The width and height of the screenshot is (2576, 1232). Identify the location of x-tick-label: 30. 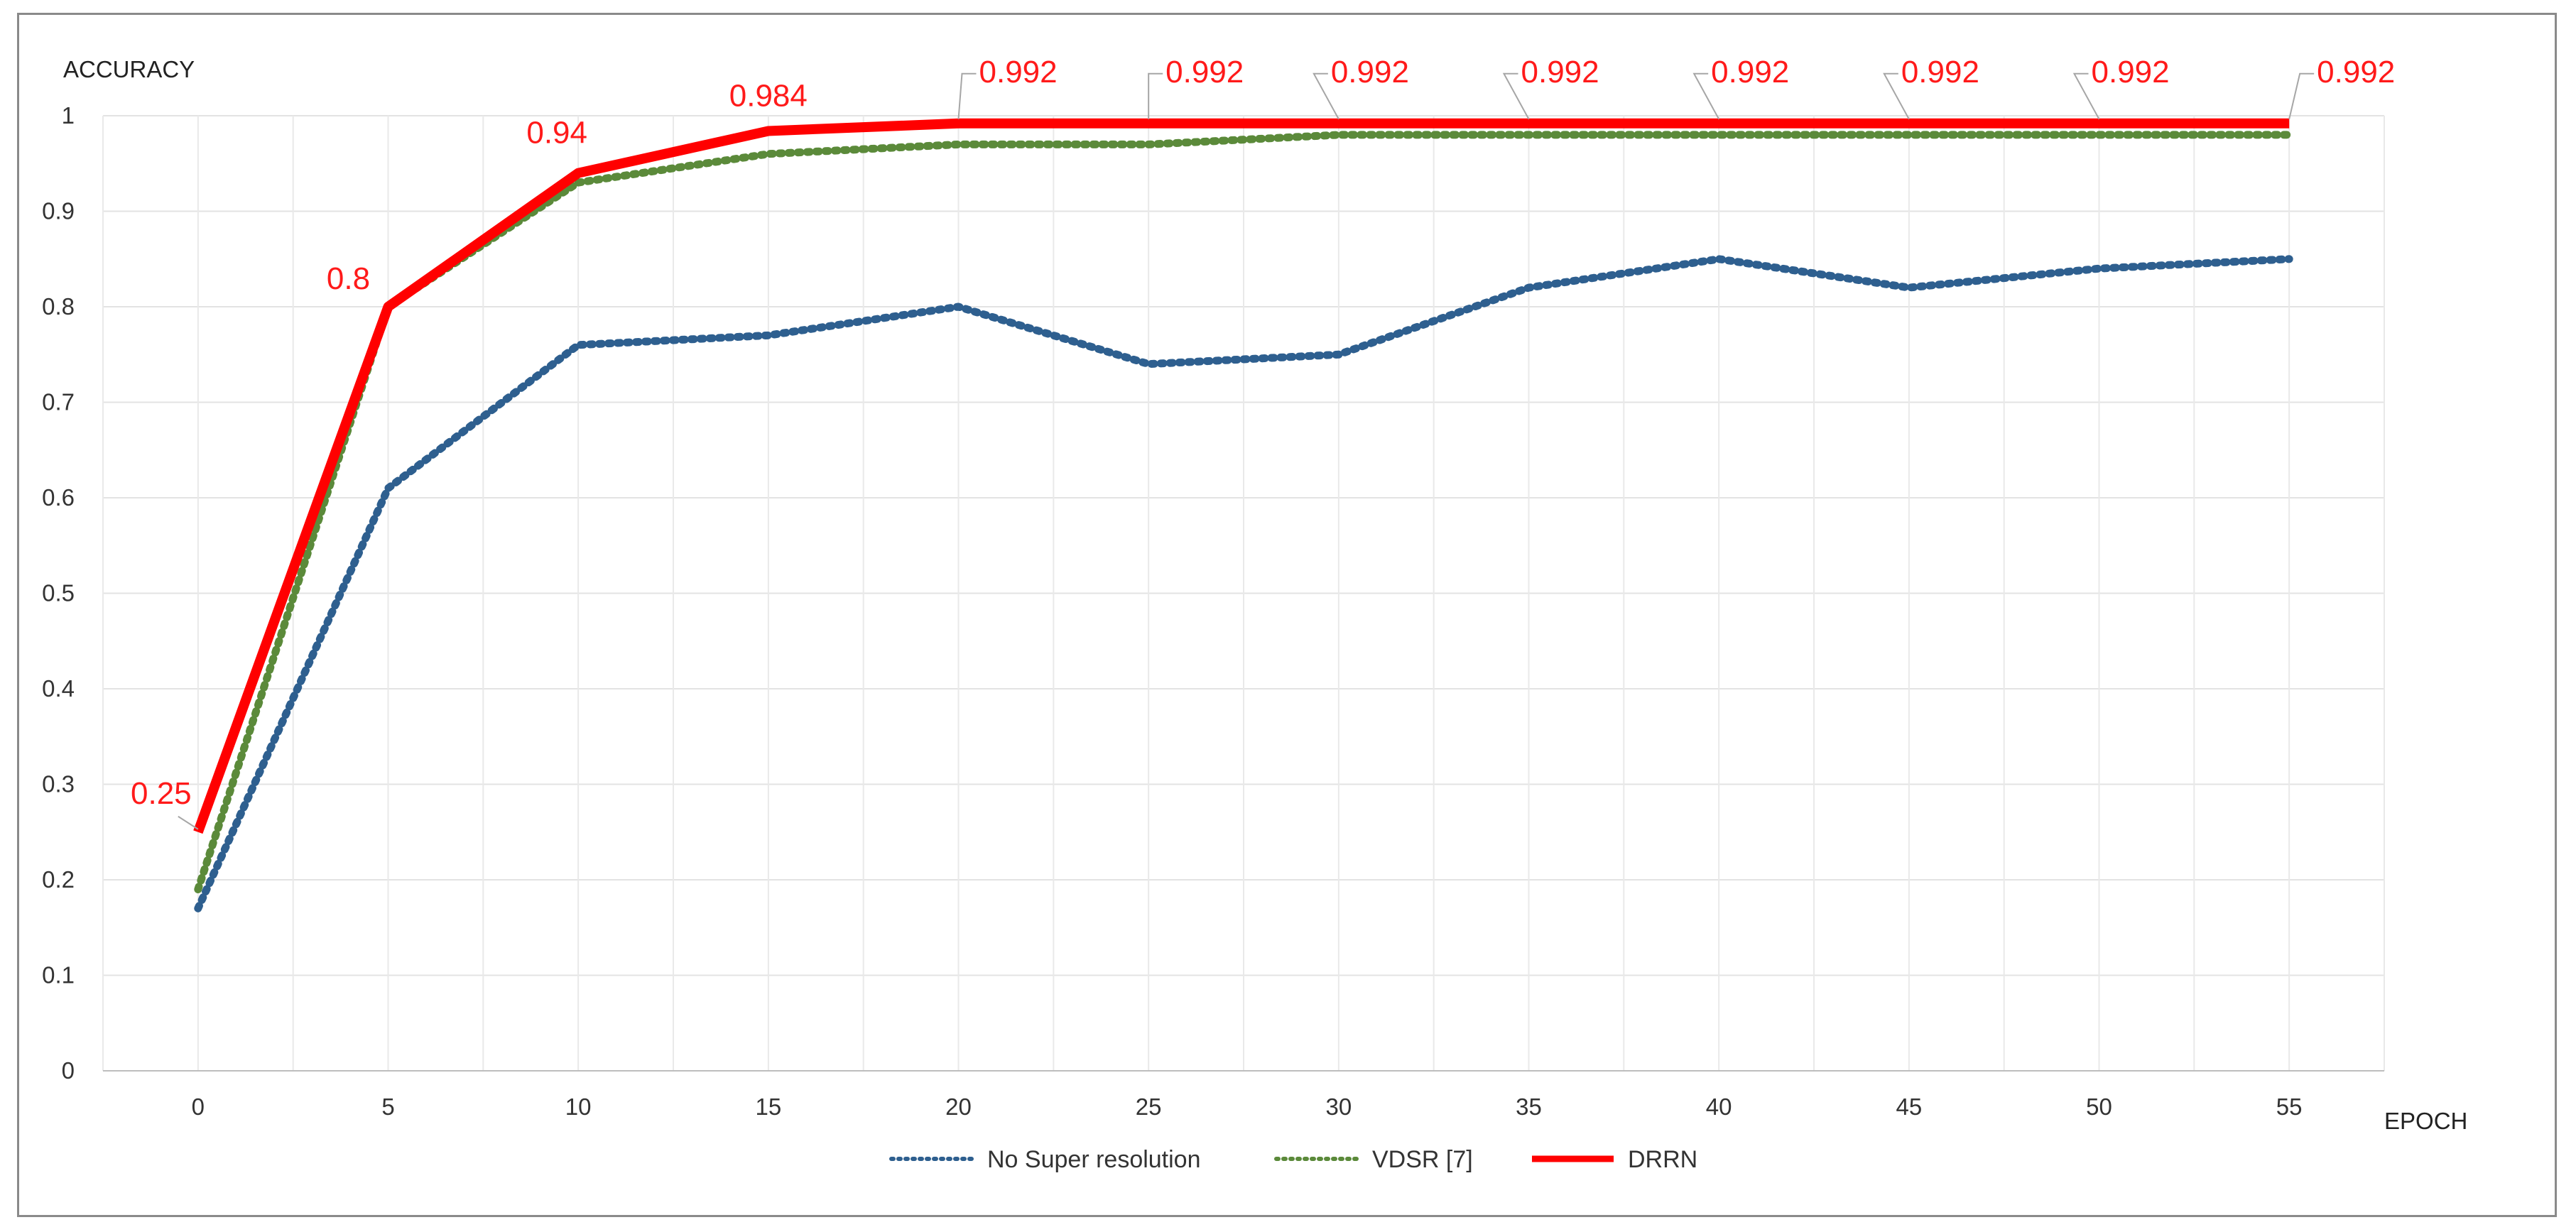
(1338, 1107).